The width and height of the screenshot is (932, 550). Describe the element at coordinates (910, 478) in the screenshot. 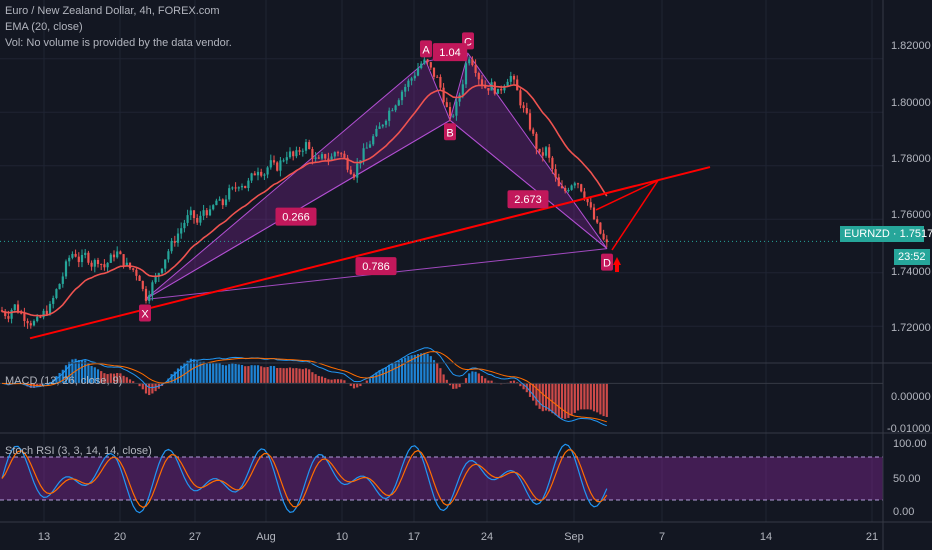

I see `stoch-scale: 100.00 50.00 0.00` at that location.